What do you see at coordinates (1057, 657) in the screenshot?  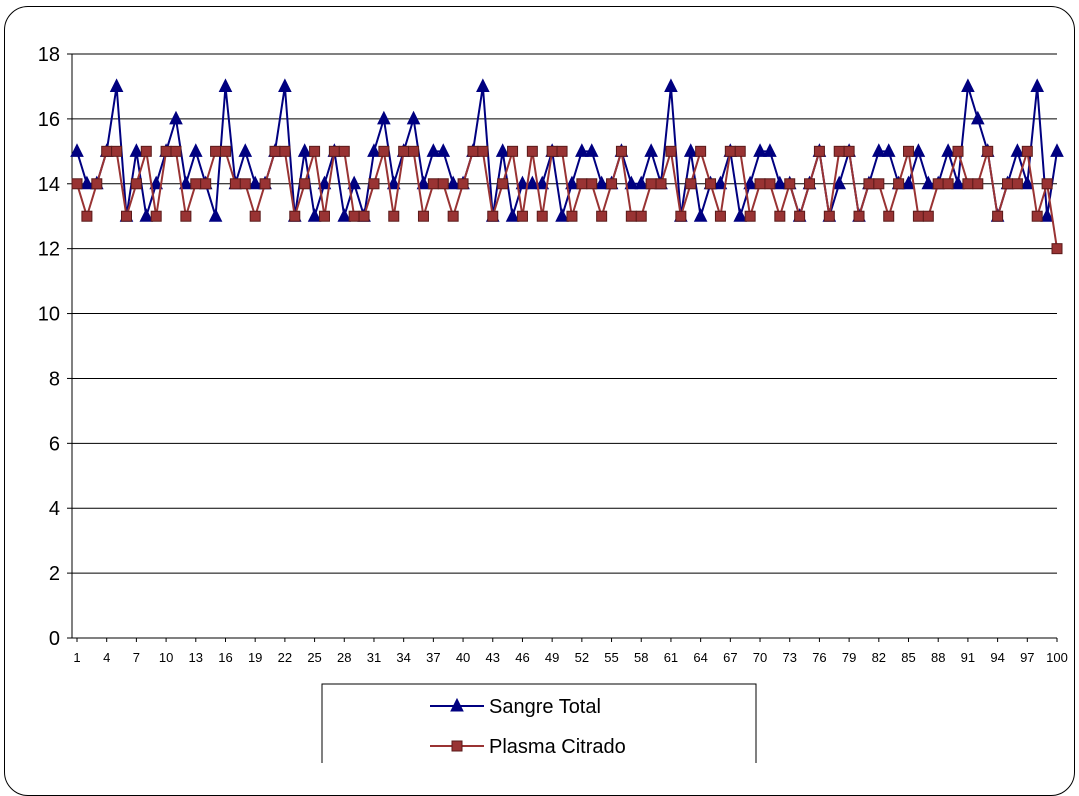 I see `x-tick-label: 100` at bounding box center [1057, 657].